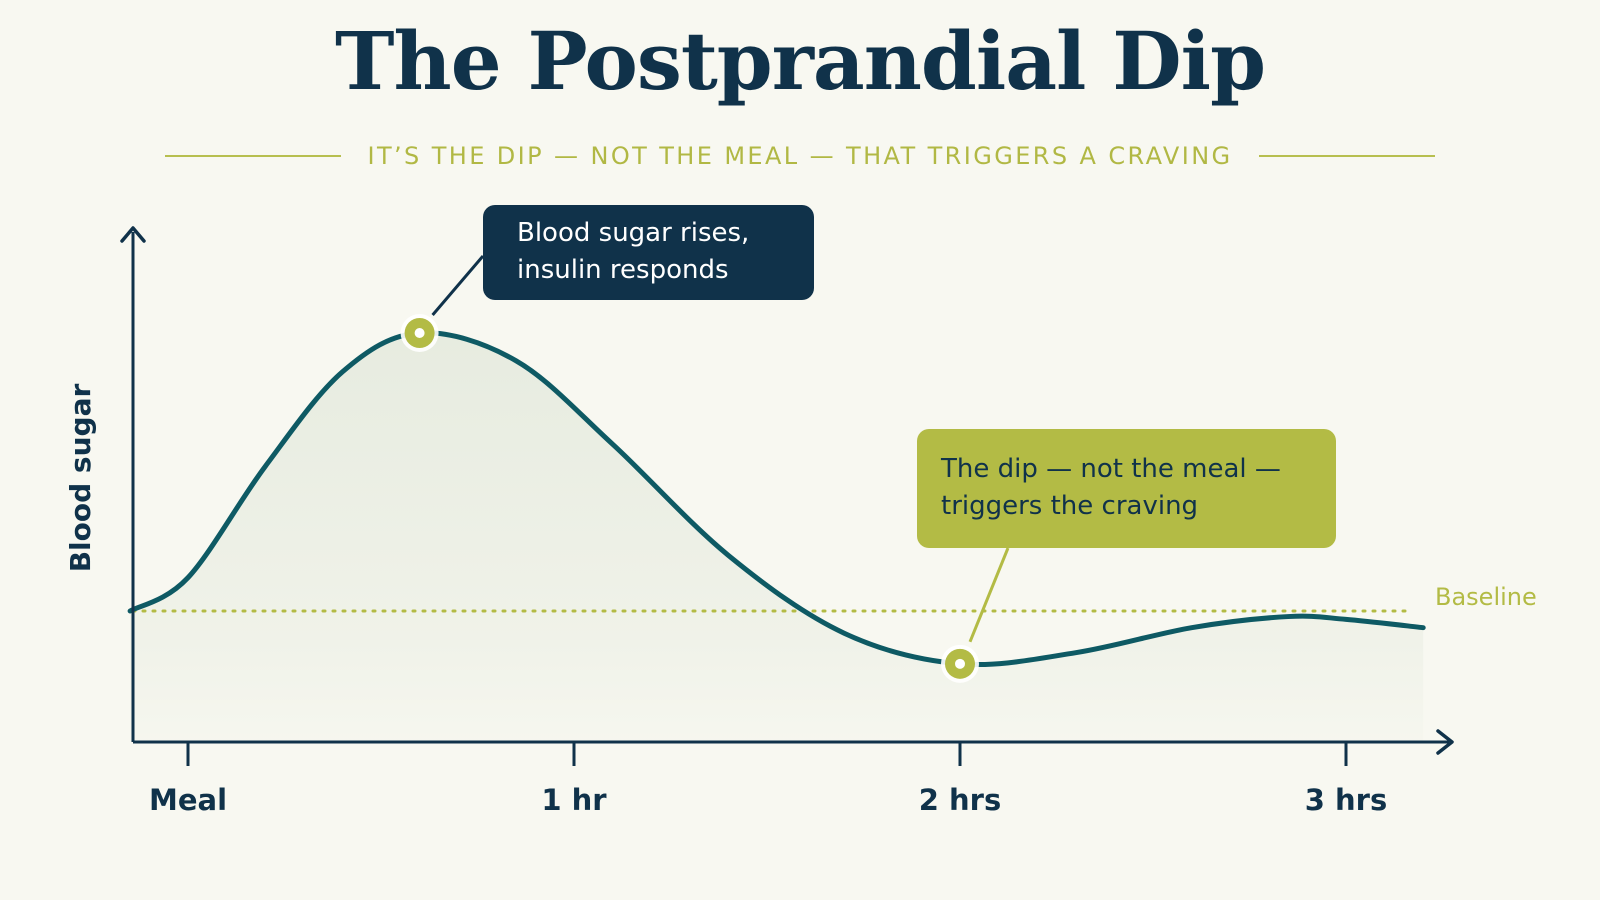 This screenshot has height=900, width=1600. I want to click on x-tick-label-0: Meal, so click(188, 800).